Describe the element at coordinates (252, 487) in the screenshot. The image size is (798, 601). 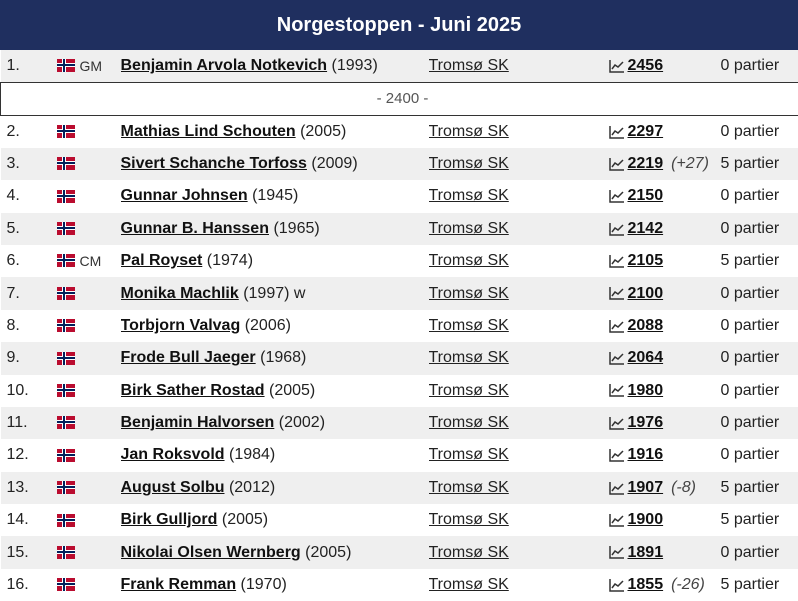
I see `birth-year: (2012)` at that location.